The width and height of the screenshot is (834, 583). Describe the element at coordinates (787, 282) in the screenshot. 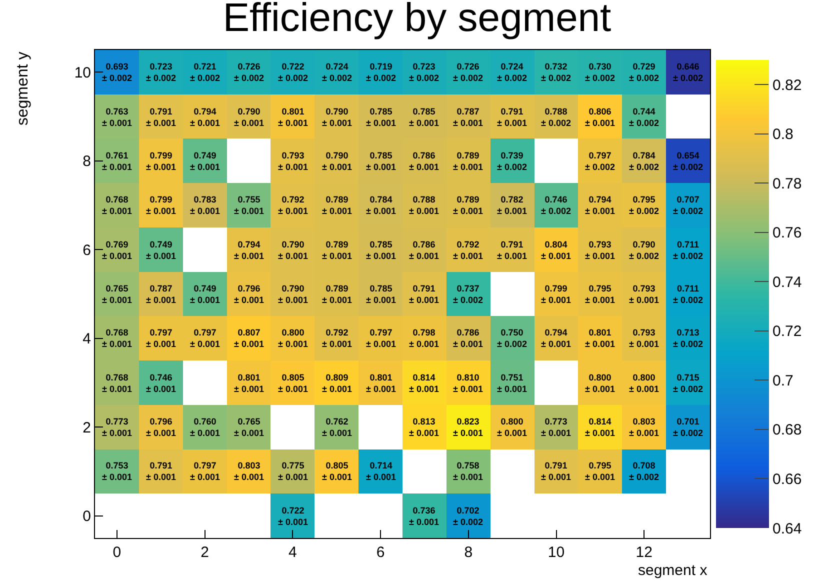

I see `color-bar-label: 0.74` at that location.